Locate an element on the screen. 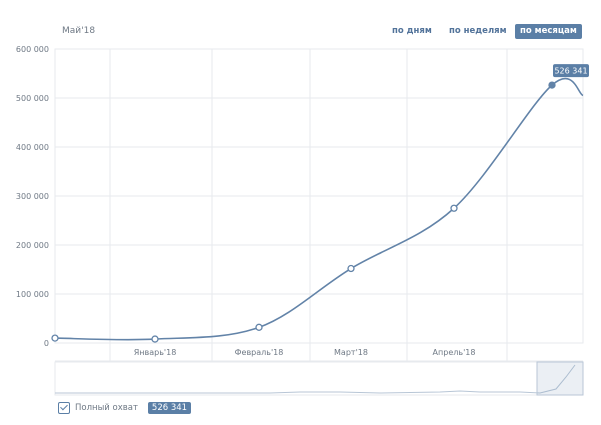 The height and width of the screenshot is (425, 601). legend: Полный охват 526 341 is located at coordinates (125, 408).